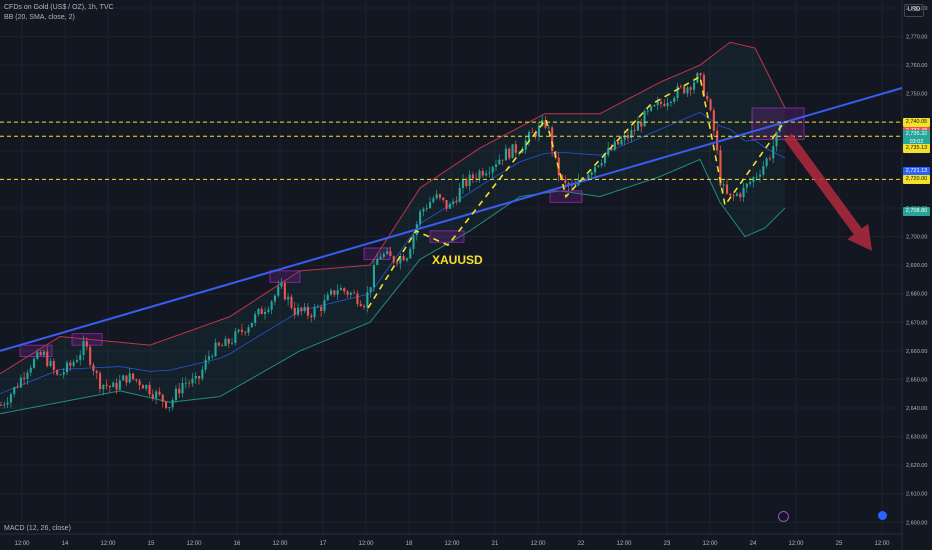  I want to click on x-tick-label: 24, so click(753, 544).